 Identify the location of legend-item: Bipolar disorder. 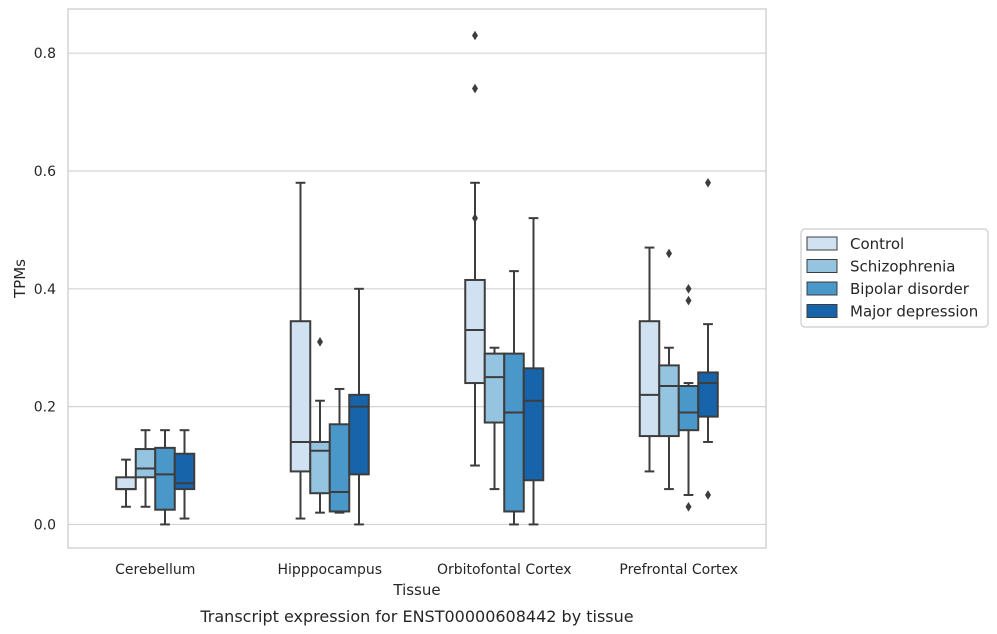
(888, 289).